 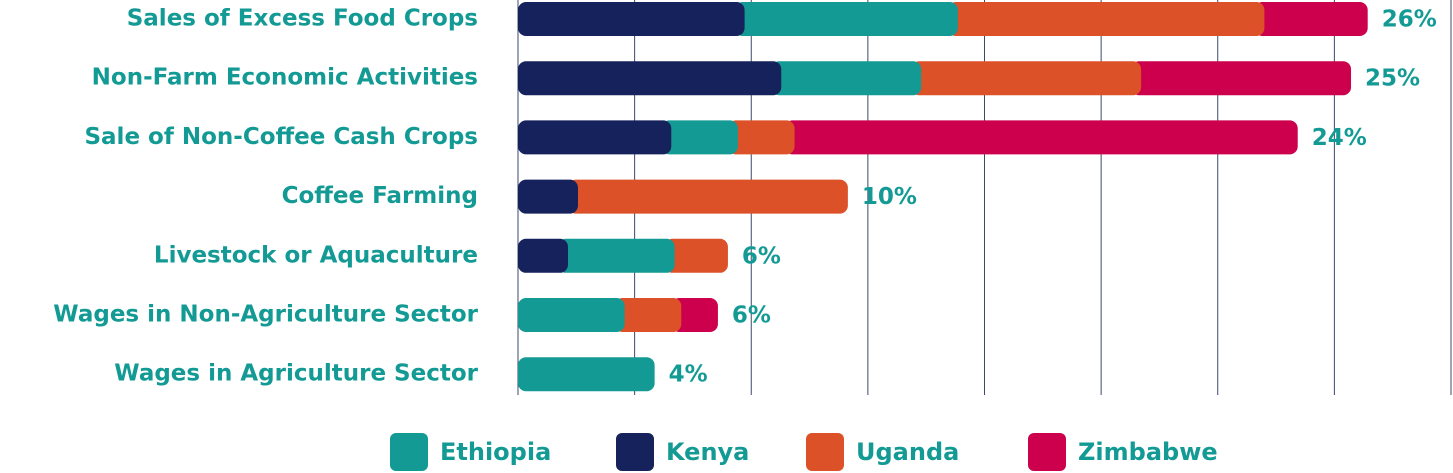 I want to click on legend-label: Zimbabwe, so click(x=1148, y=452).